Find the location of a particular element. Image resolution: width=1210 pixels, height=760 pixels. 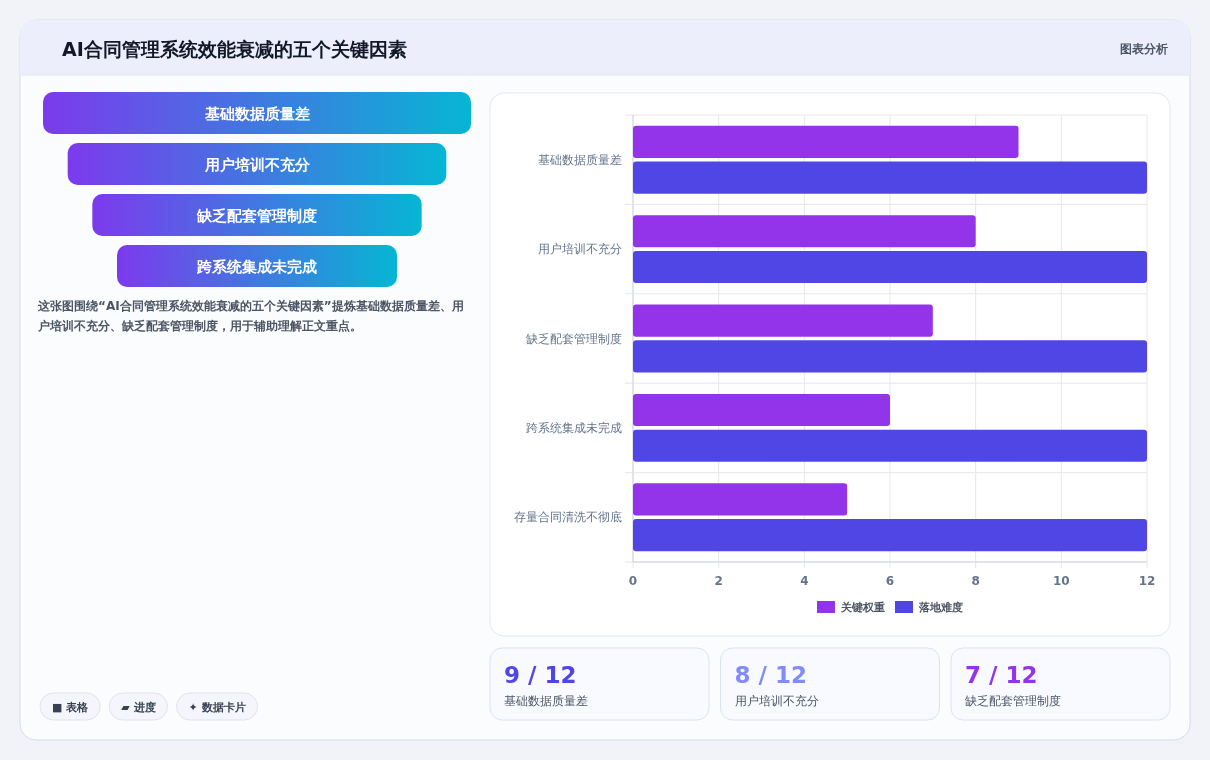

legend-label: 落地难度 is located at coordinates (940, 607).